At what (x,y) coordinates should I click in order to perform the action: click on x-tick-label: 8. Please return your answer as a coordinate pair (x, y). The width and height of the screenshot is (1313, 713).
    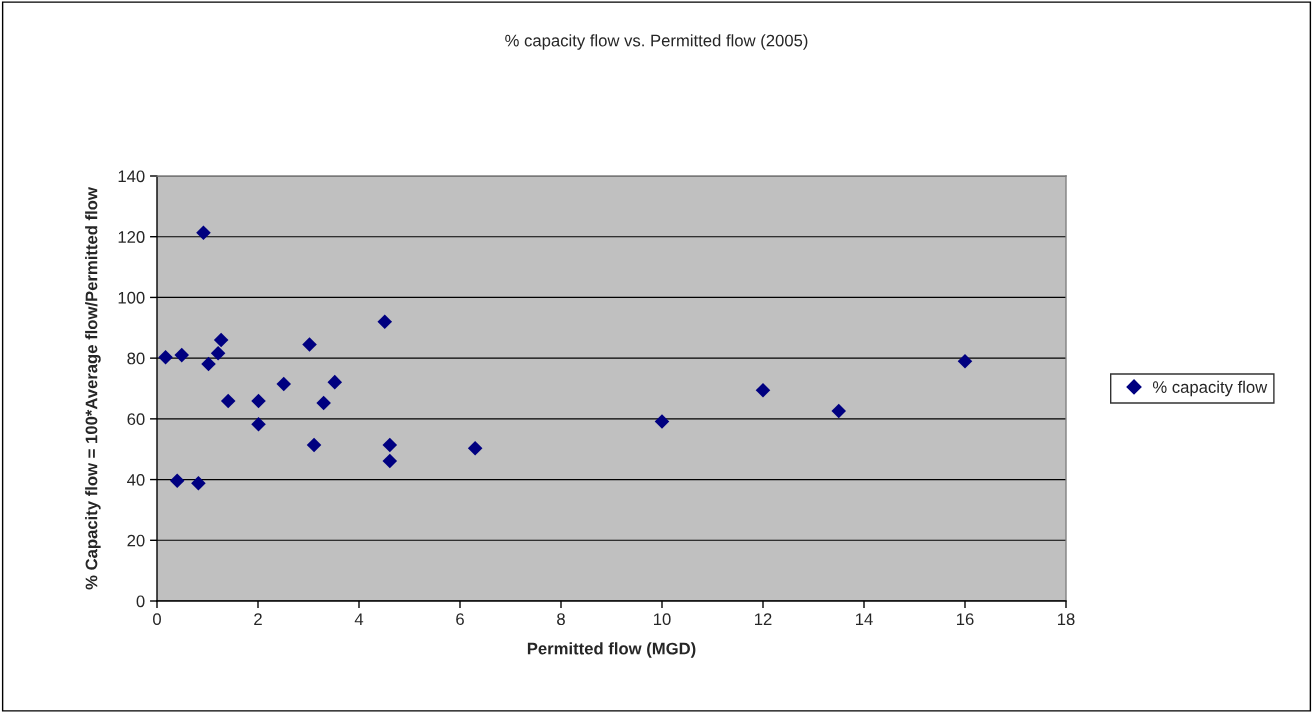
    Looking at the image, I should click on (561, 619).